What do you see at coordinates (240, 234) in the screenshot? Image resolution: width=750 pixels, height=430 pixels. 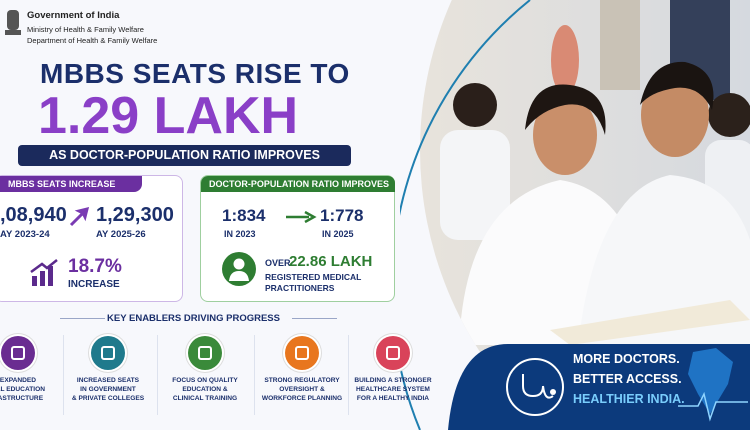 I see `ratio-before-year: IN 2023` at bounding box center [240, 234].